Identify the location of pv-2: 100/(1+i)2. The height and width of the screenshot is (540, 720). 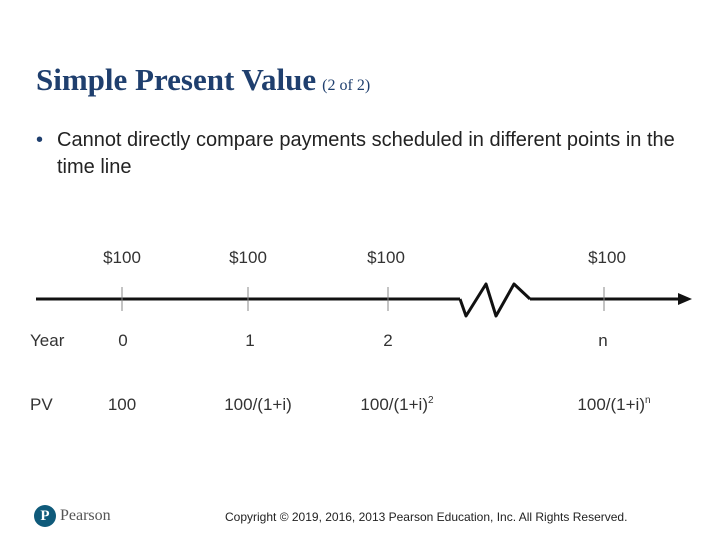
(397, 404).